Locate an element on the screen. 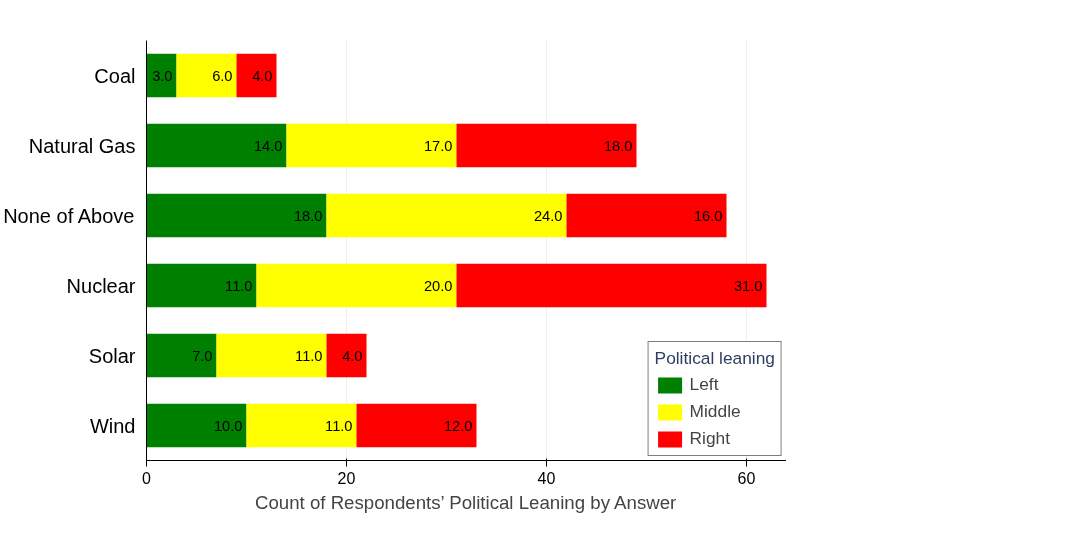 The image size is (1081, 547). data-label: 31.0 is located at coordinates (748, 285).